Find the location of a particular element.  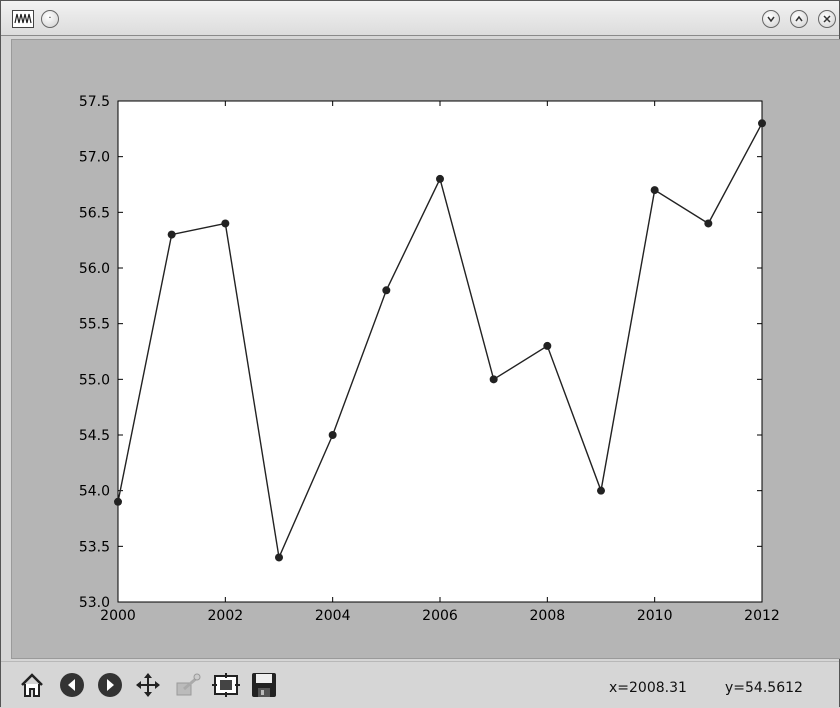

x-tick-label: 2004 is located at coordinates (333, 616).